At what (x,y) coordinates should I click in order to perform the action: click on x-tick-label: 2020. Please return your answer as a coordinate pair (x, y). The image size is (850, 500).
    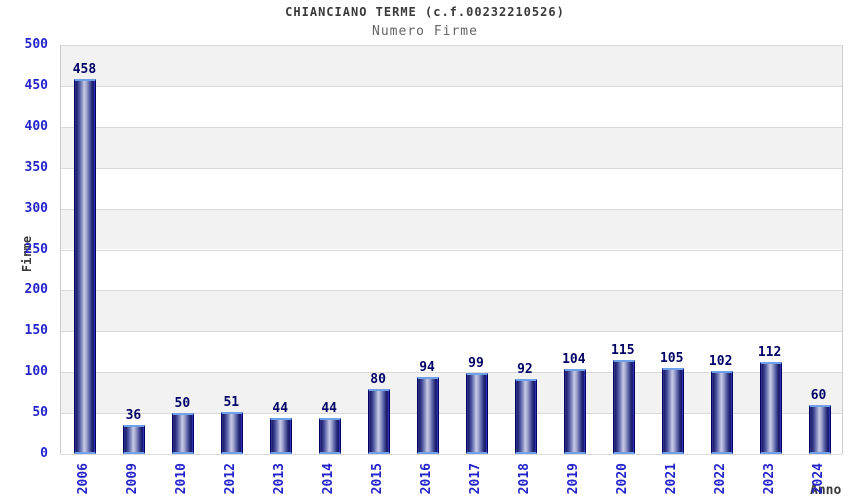
    Looking at the image, I should click on (622, 479).